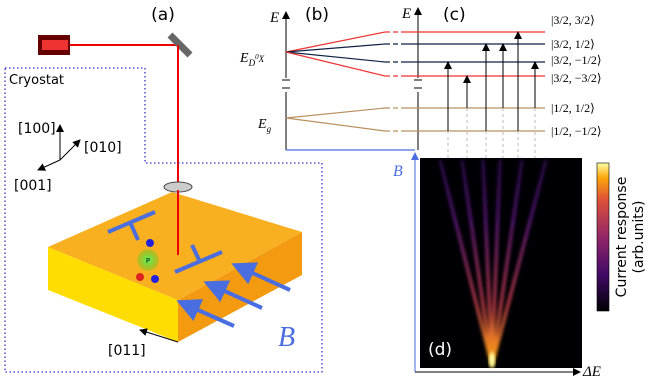 The image size is (648, 379). Describe the element at coordinates (180, 45) in the screenshot. I see `mirror` at that location.